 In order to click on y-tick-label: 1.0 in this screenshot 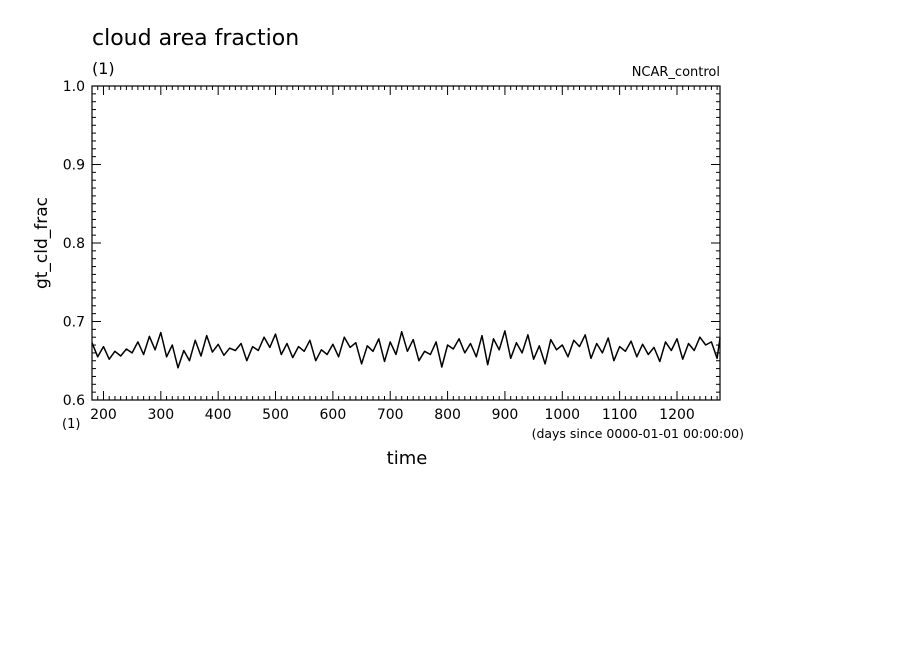, I will do `click(74, 87)`.